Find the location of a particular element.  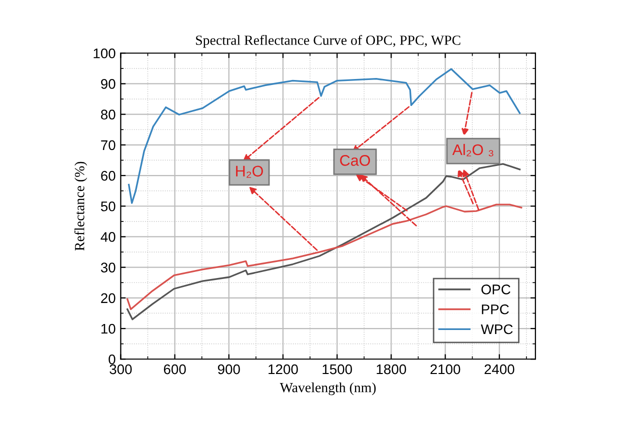

x-tick-label: 1500 is located at coordinates (337, 369).